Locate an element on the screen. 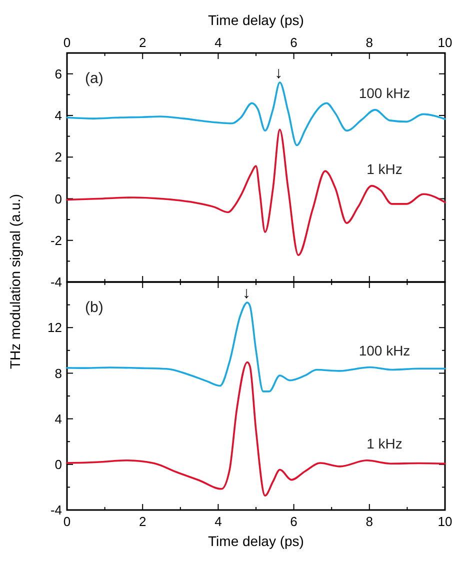  y-tick-label: 12 is located at coordinates (55, 328).